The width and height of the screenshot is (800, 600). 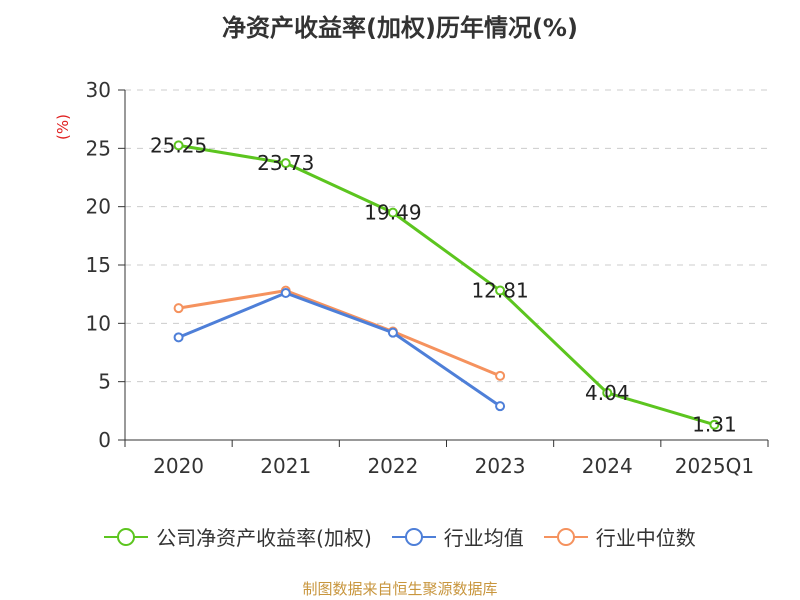 What do you see at coordinates (178, 466) in the screenshot?
I see `x-tick-label: 2020` at bounding box center [178, 466].